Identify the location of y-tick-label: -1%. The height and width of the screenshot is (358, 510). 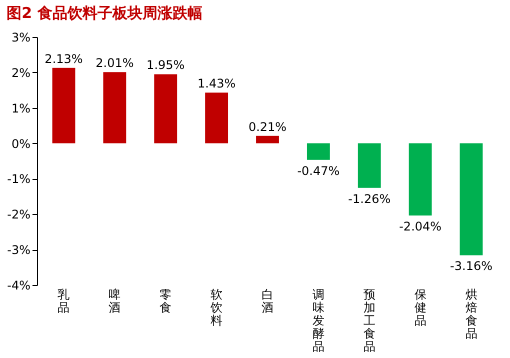
(18, 179).